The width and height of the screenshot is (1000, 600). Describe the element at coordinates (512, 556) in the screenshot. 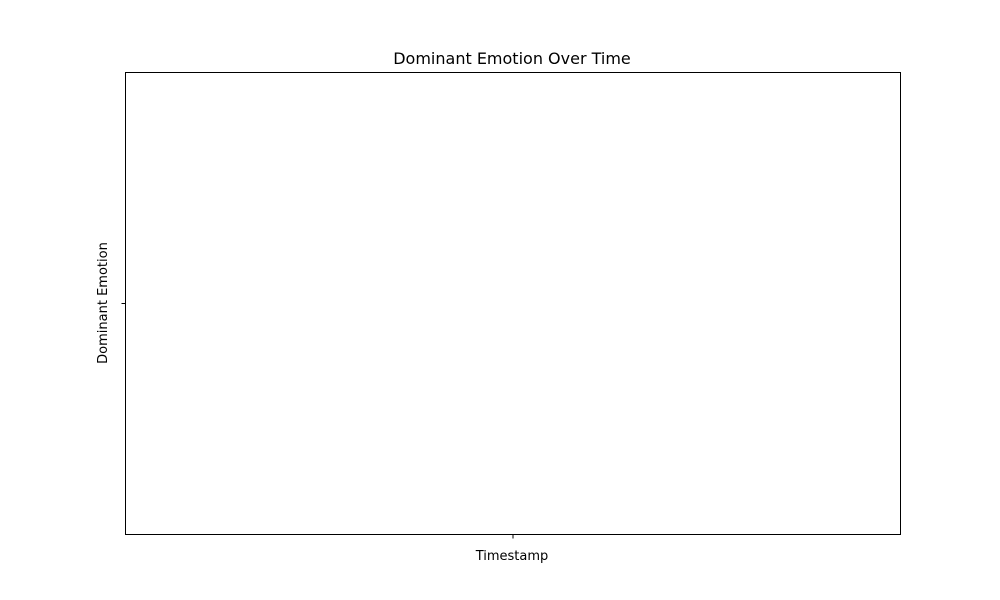

I see `x-axis-label: Timestamp` at that location.